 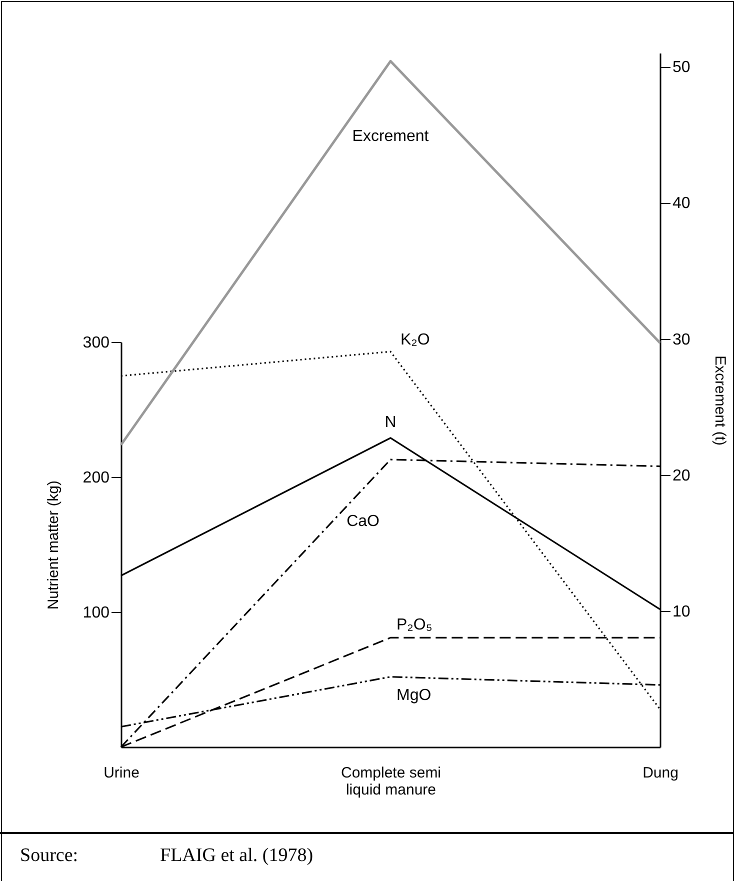 I want to click on x-tick-label: Dung, so click(x=660, y=773).